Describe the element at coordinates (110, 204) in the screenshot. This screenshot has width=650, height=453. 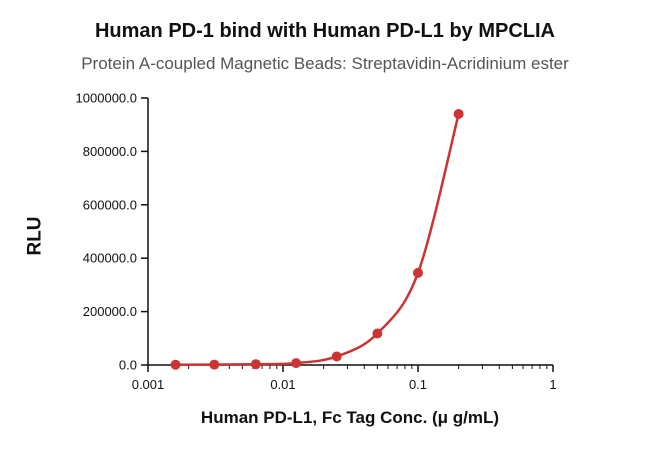
I see `y-tick-label: 600000.0` at that location.